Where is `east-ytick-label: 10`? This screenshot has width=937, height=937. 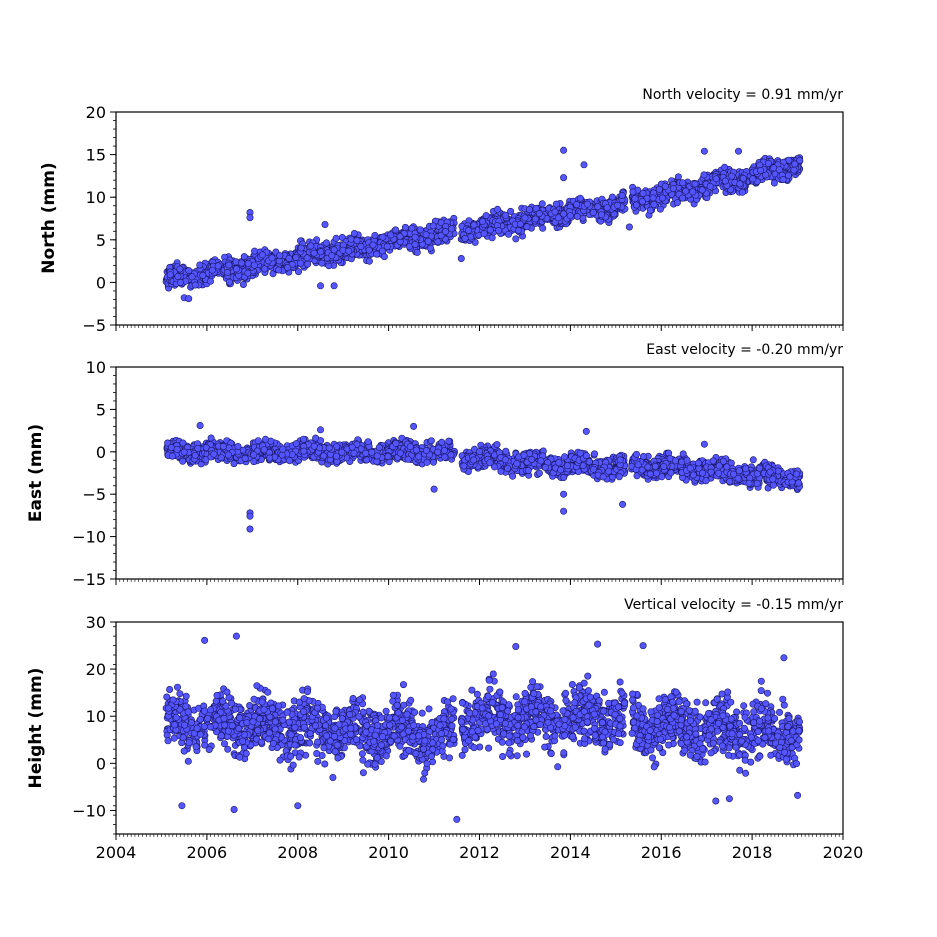 east-ytick-label: 10 is located at coordinates (96, 367).